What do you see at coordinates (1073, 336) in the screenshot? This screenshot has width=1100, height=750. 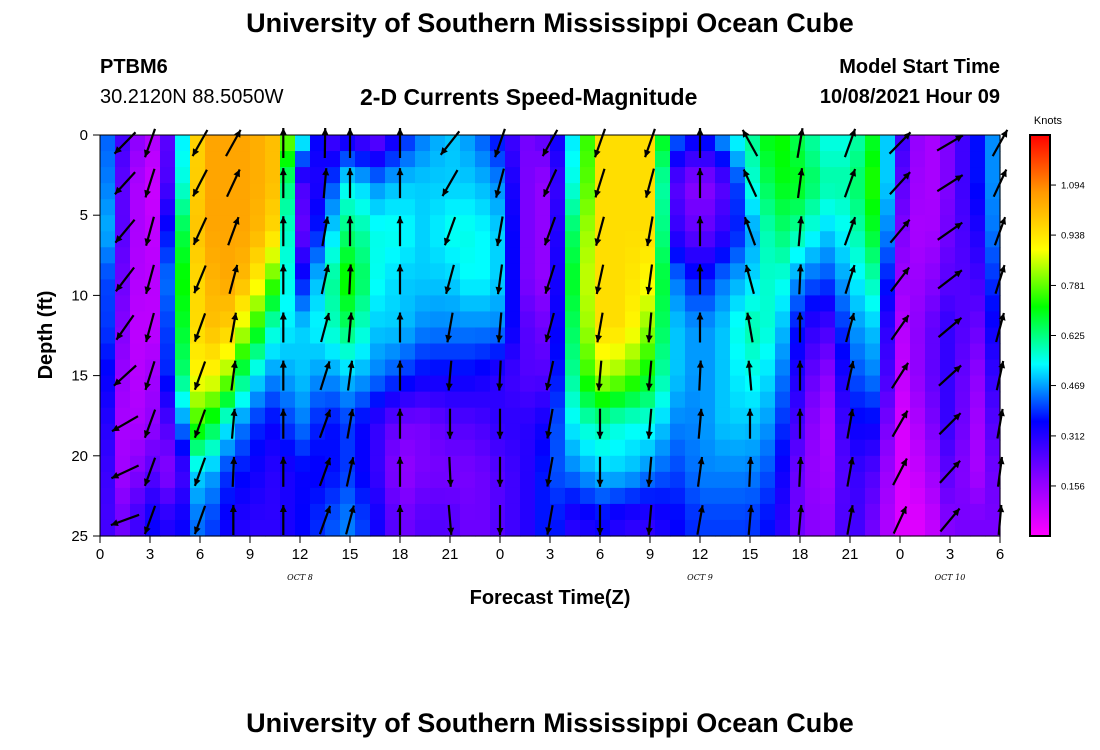 I see `colorbar-tick-label: 0.625` at bounding box center [1073, 336].